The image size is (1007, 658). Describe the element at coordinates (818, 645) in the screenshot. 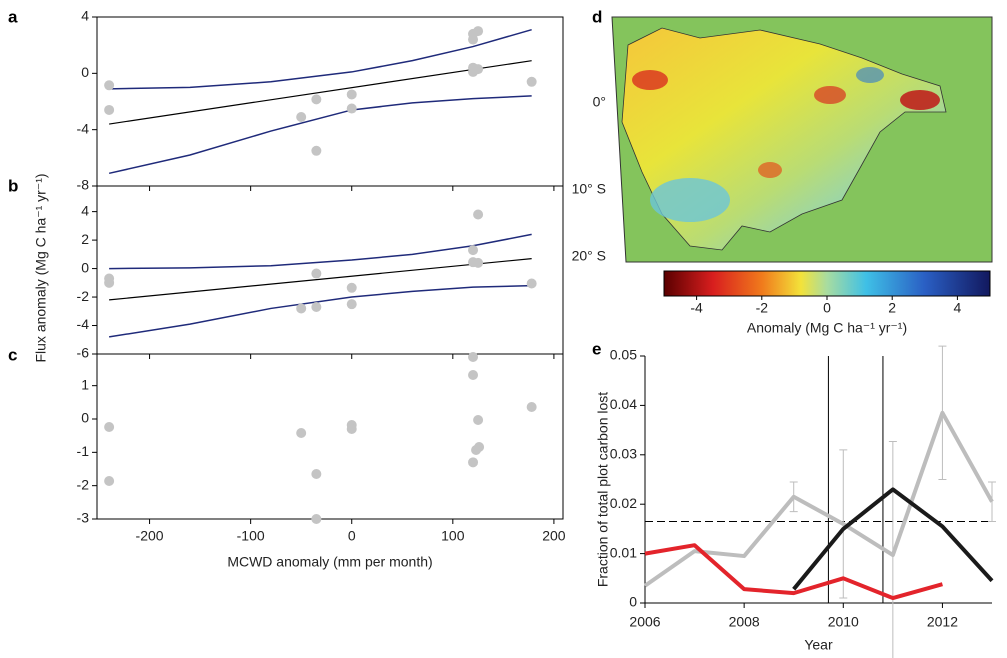

I see `x-axis-label: Year` at that location.